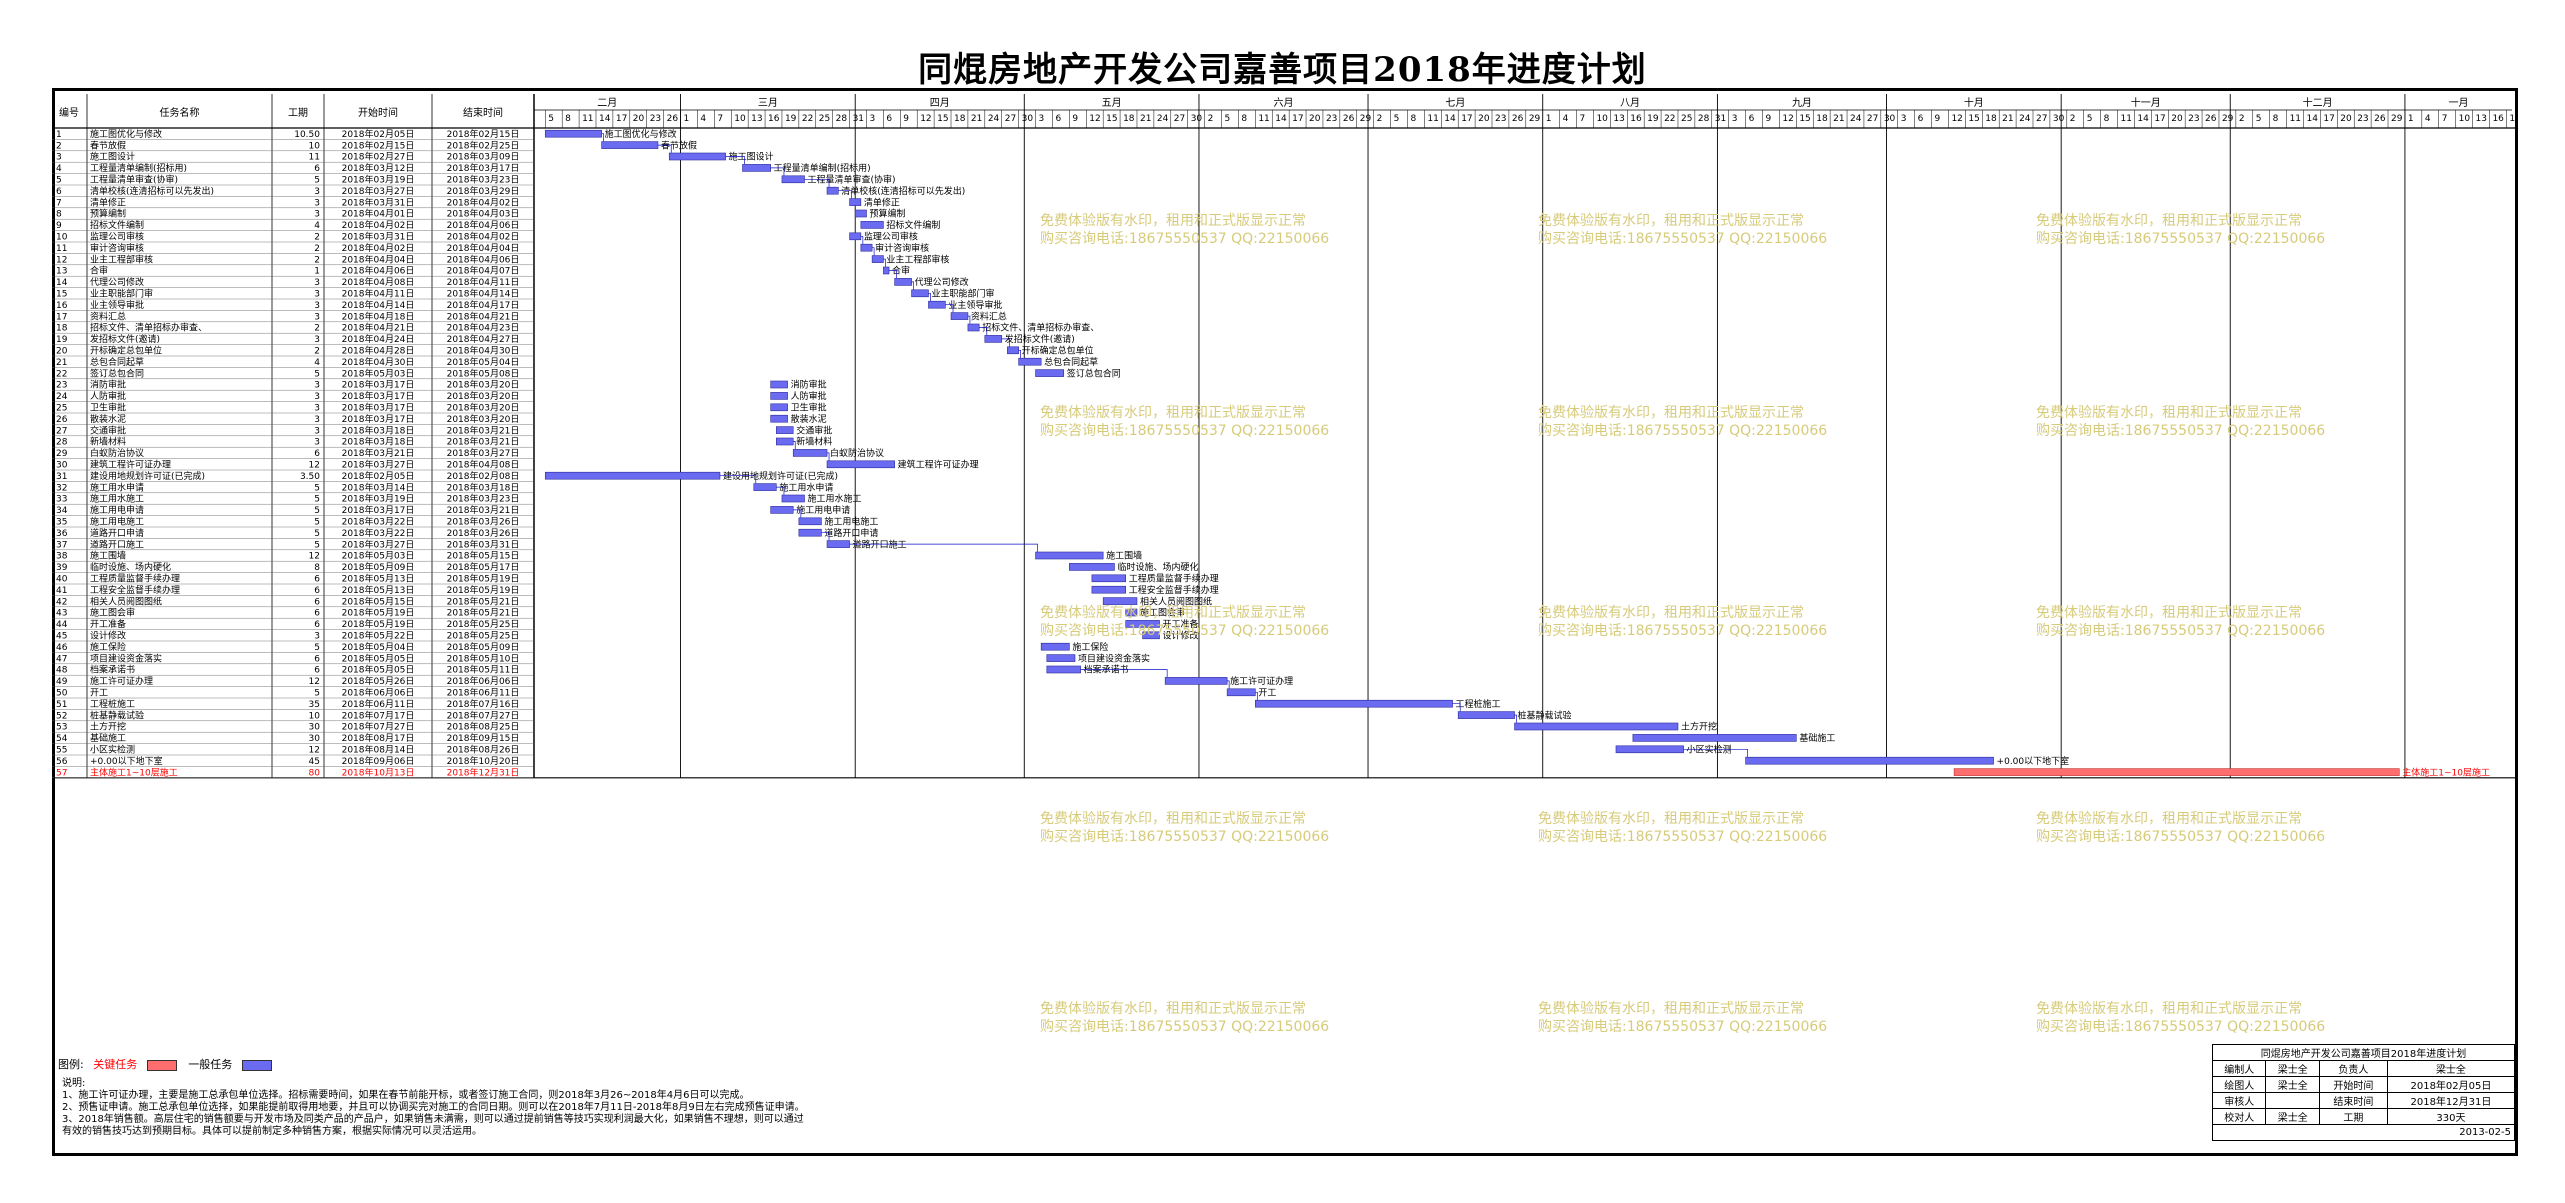 The width and height of the screenshot is (2565, 1203). Describe the element at coordinates (108, 636) in the screenshot. I see `cell-name: 设计修改` at that location.